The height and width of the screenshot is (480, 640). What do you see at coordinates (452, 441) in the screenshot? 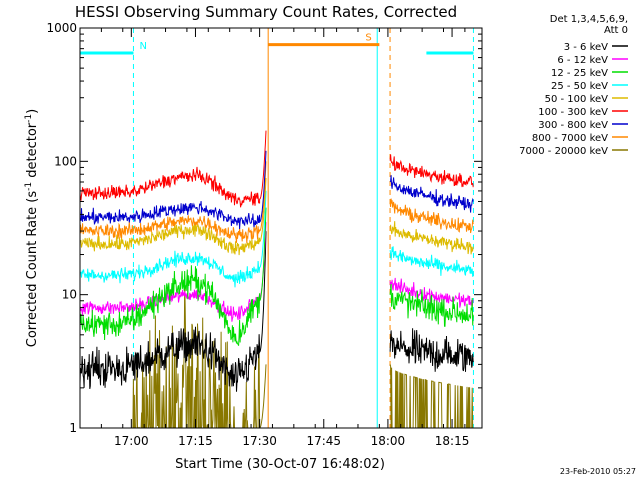
I see `x-tick-label: 18:15` at bounding box center [452, 441].